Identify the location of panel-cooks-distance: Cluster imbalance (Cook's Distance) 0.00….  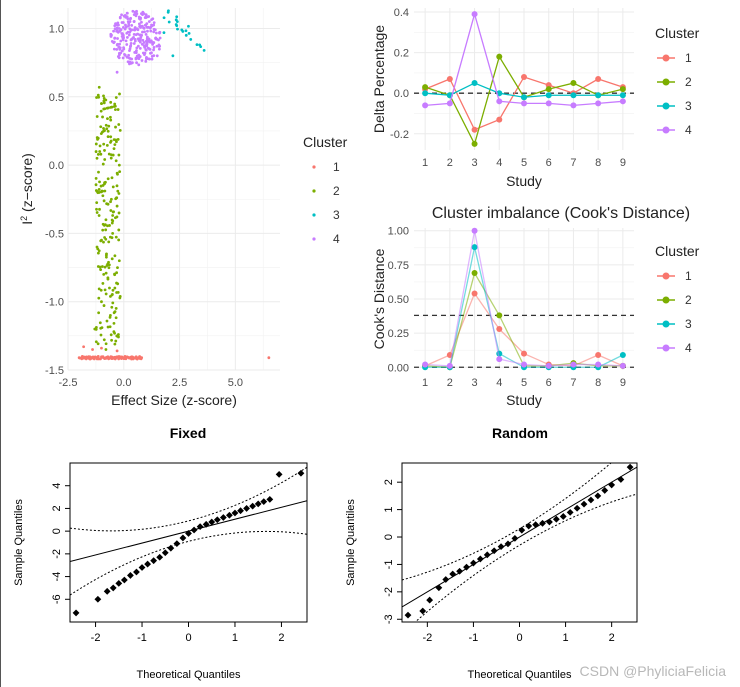
(535, 306).